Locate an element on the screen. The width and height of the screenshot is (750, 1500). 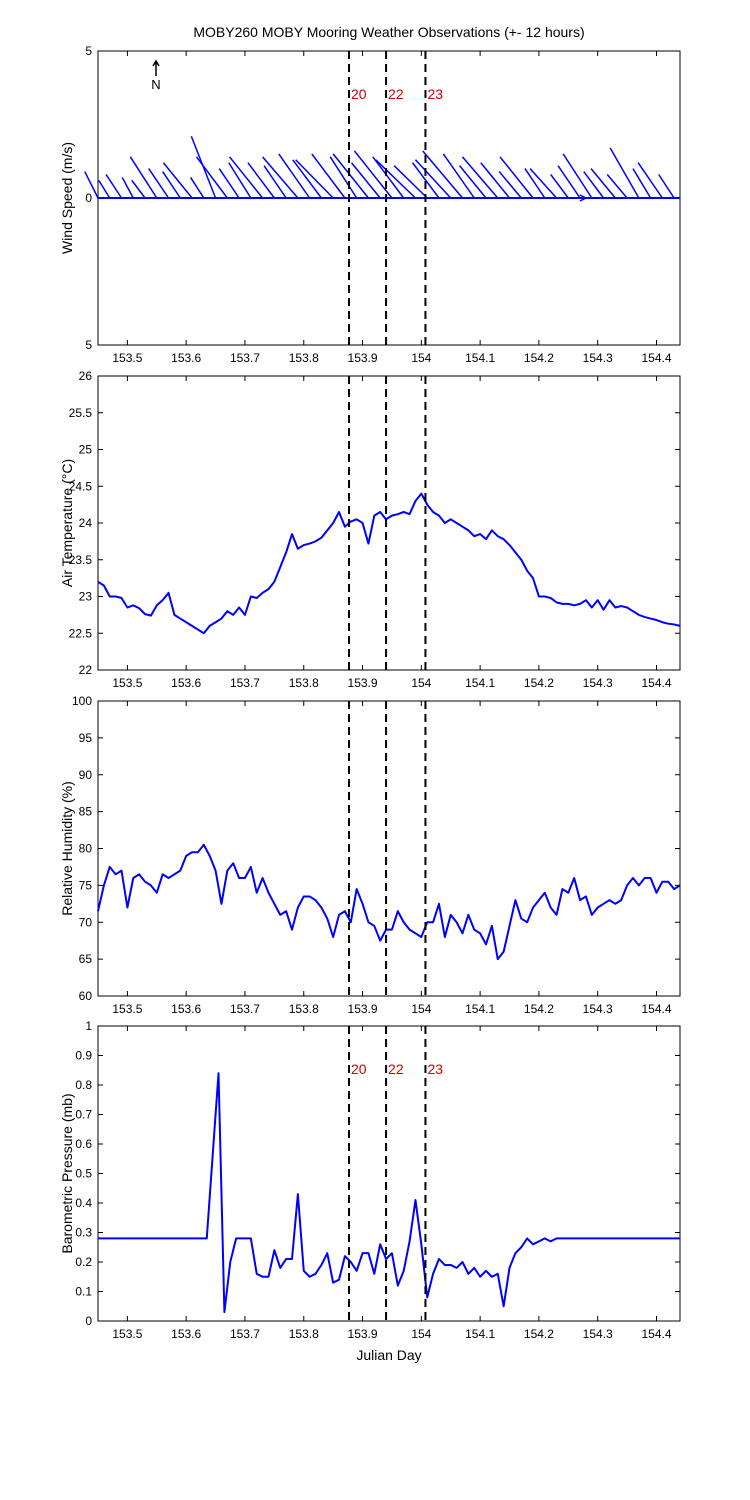
humidity-ytick-label: 65 is located at coordinates (86, 959).